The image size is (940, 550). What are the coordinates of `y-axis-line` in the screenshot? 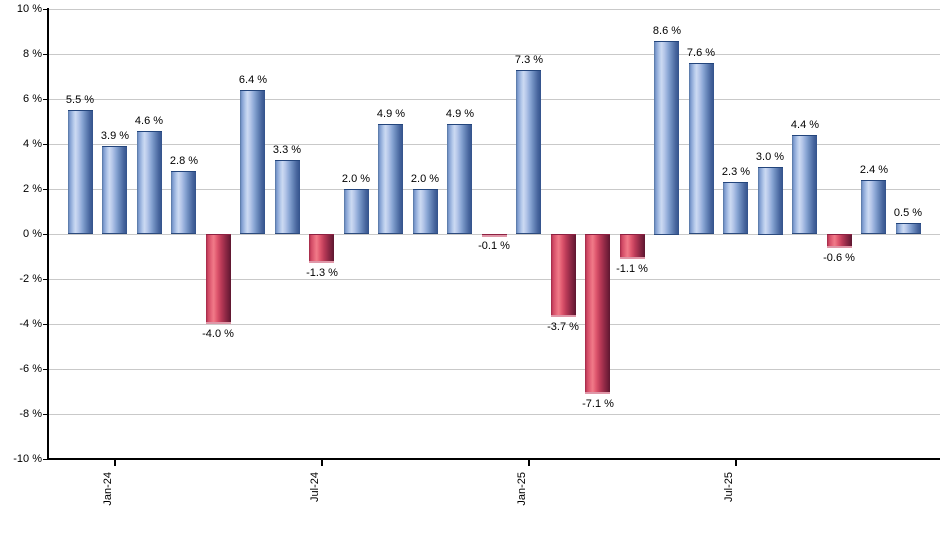 It's located at (48, 234).